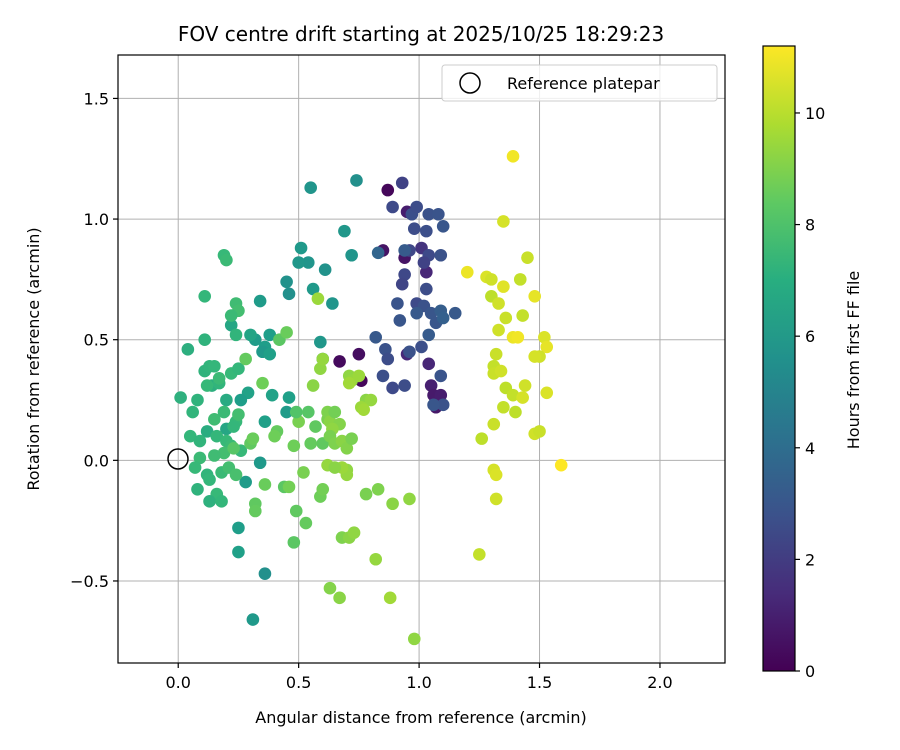 This screenshot has width=900, height=750. I want to click on x-tick-label: 0.0, so click(177, 682).